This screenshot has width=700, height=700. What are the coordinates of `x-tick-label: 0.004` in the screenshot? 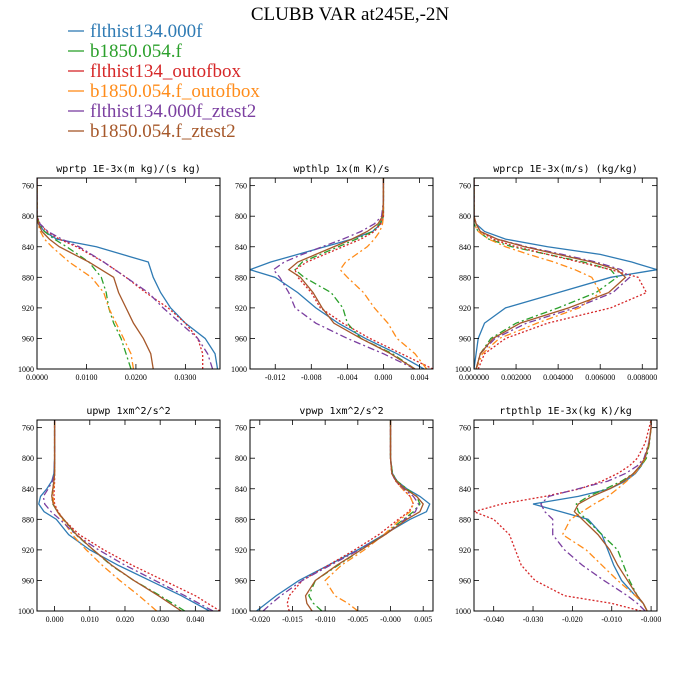 It's located at (419, 377).